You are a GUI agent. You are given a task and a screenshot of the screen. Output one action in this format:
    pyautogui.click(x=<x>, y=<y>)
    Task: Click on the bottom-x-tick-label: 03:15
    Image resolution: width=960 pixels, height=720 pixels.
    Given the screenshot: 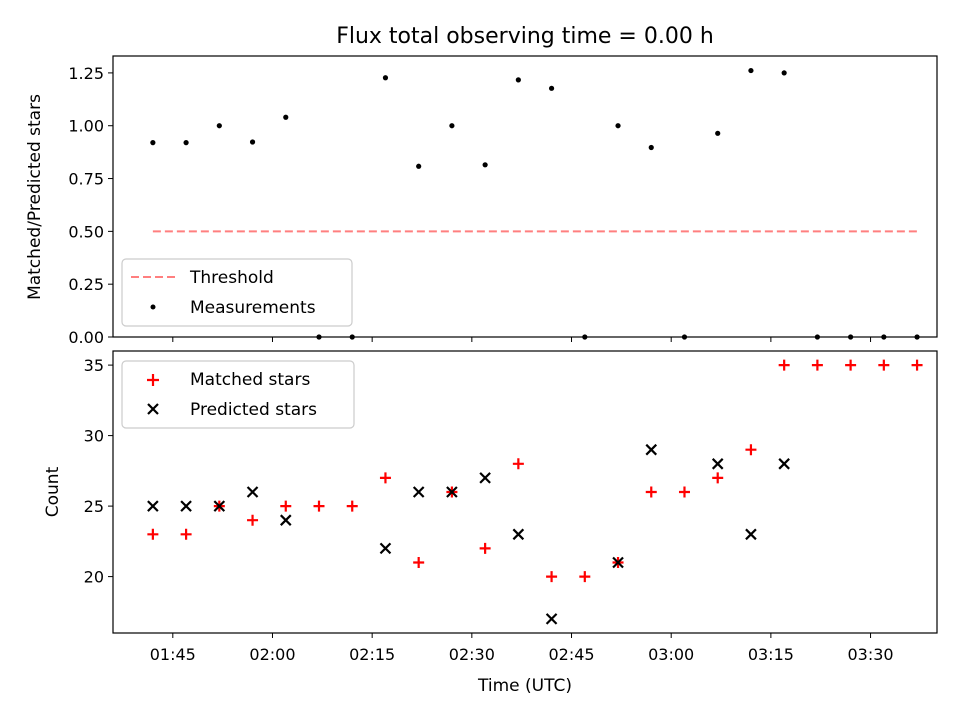 What is the action you would take?
    pyautogui.click(x=771, y=654)
    